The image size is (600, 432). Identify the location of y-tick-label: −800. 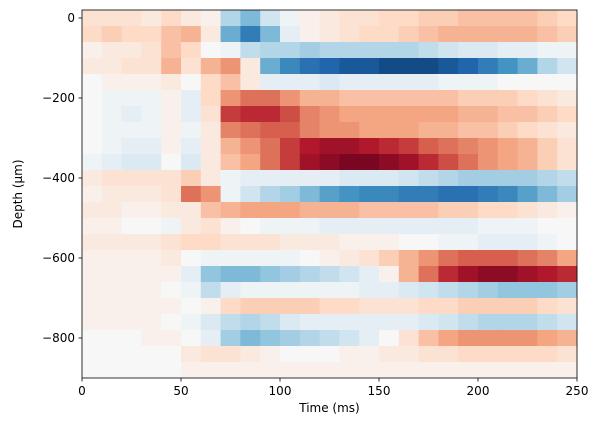
(58, 338).